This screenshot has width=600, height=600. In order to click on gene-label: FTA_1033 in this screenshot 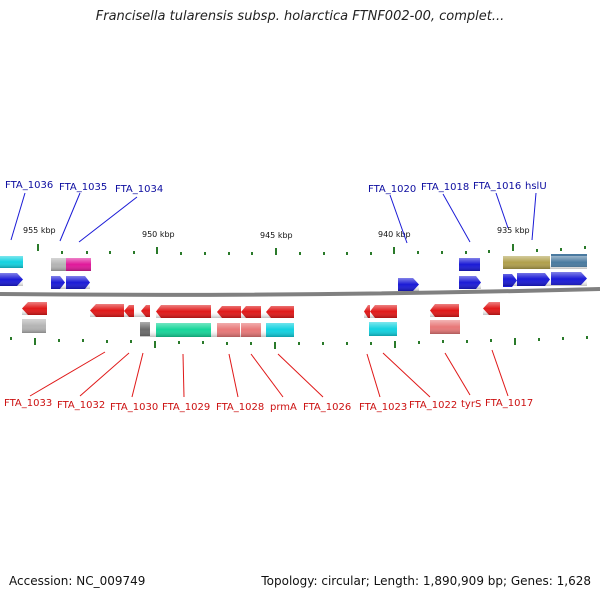, I will do `click(28, 403)`.